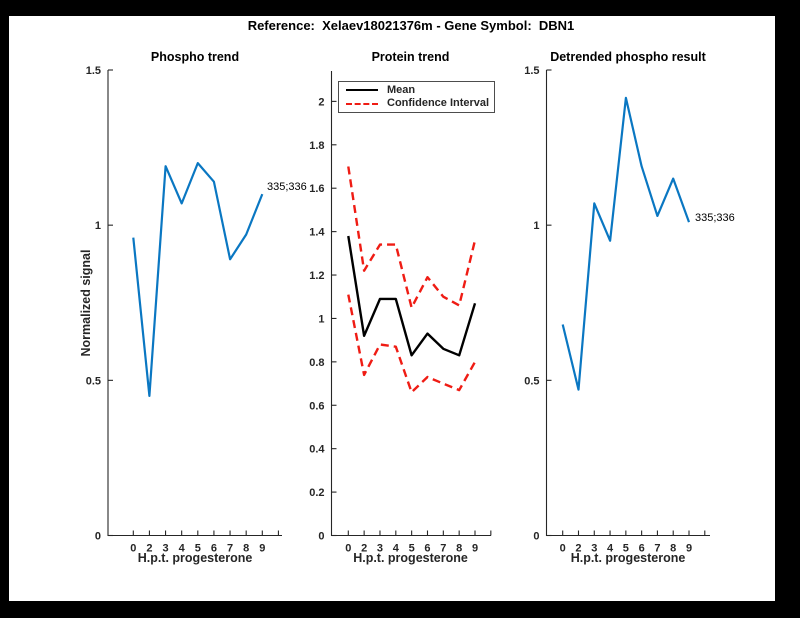 This screenshot has width=800, height=618. Describe the element at coordinates (628, 57) in the screenshot. I see `detrended-phospho-title: Detrended phospho result` at that location.